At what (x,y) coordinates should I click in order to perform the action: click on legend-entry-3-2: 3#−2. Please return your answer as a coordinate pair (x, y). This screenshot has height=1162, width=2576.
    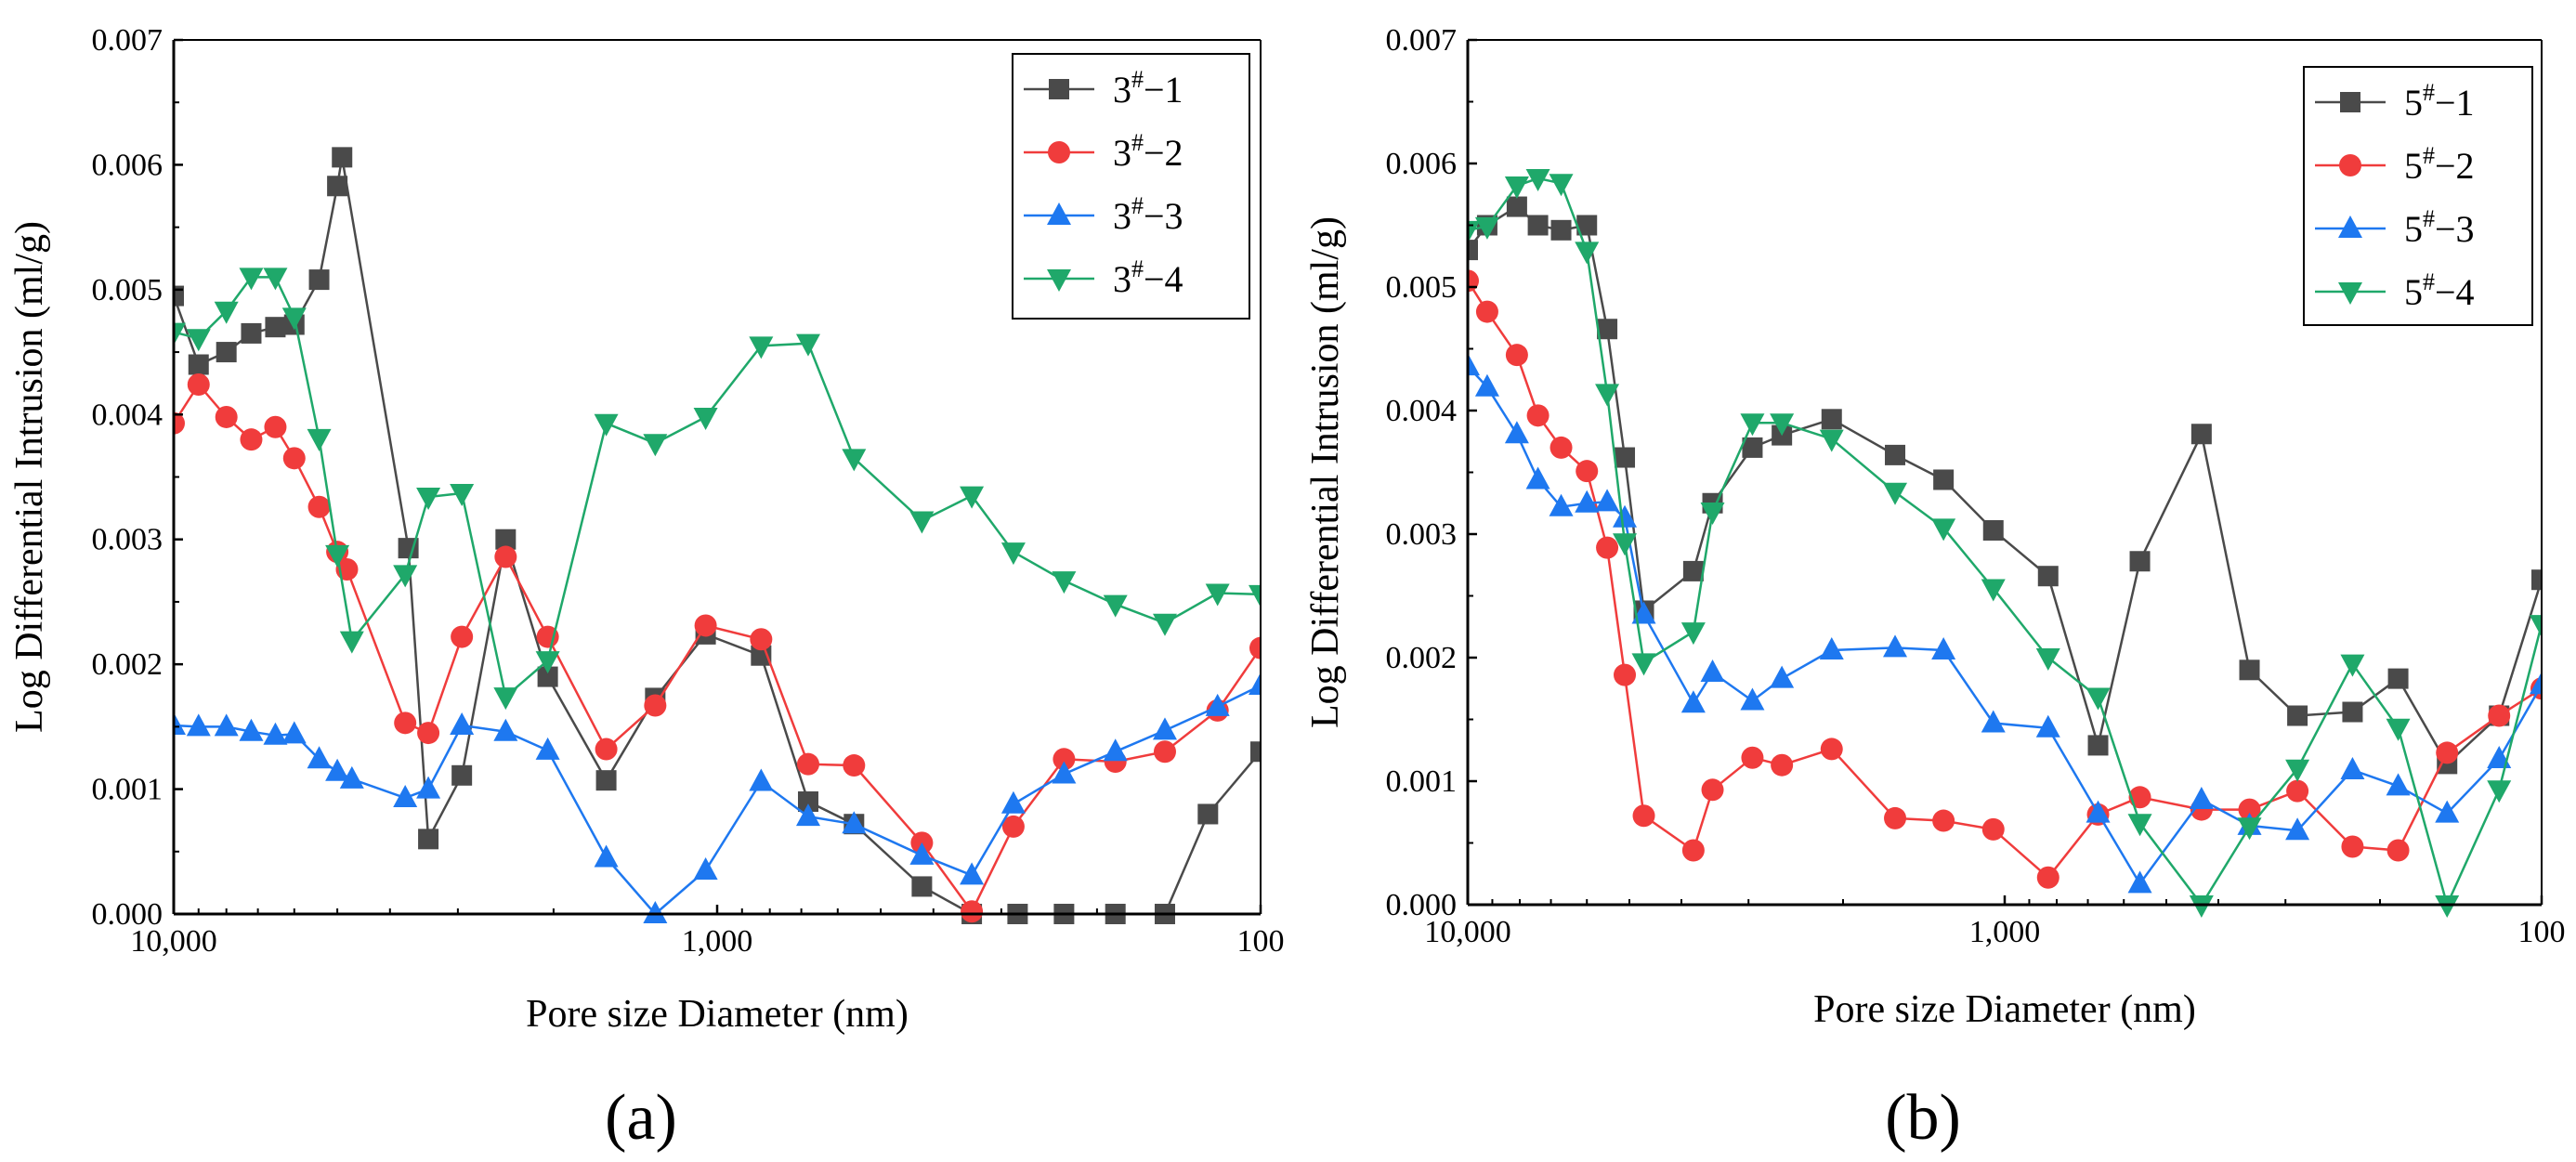
    Looking at the image, I should click on (1103, 151).